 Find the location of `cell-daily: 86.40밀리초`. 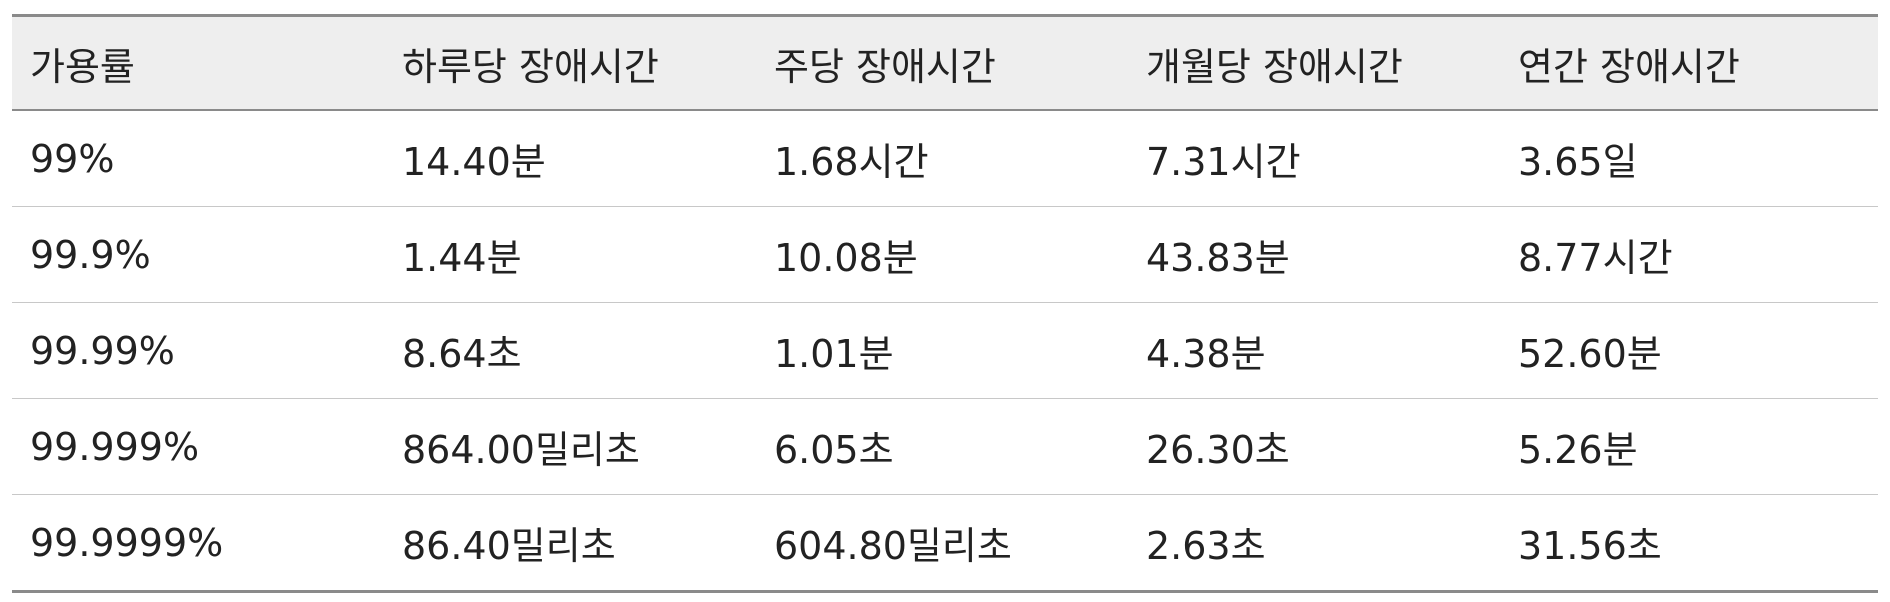

cell-daily: 86.40밀리초 is located at coordinates (570, 543).